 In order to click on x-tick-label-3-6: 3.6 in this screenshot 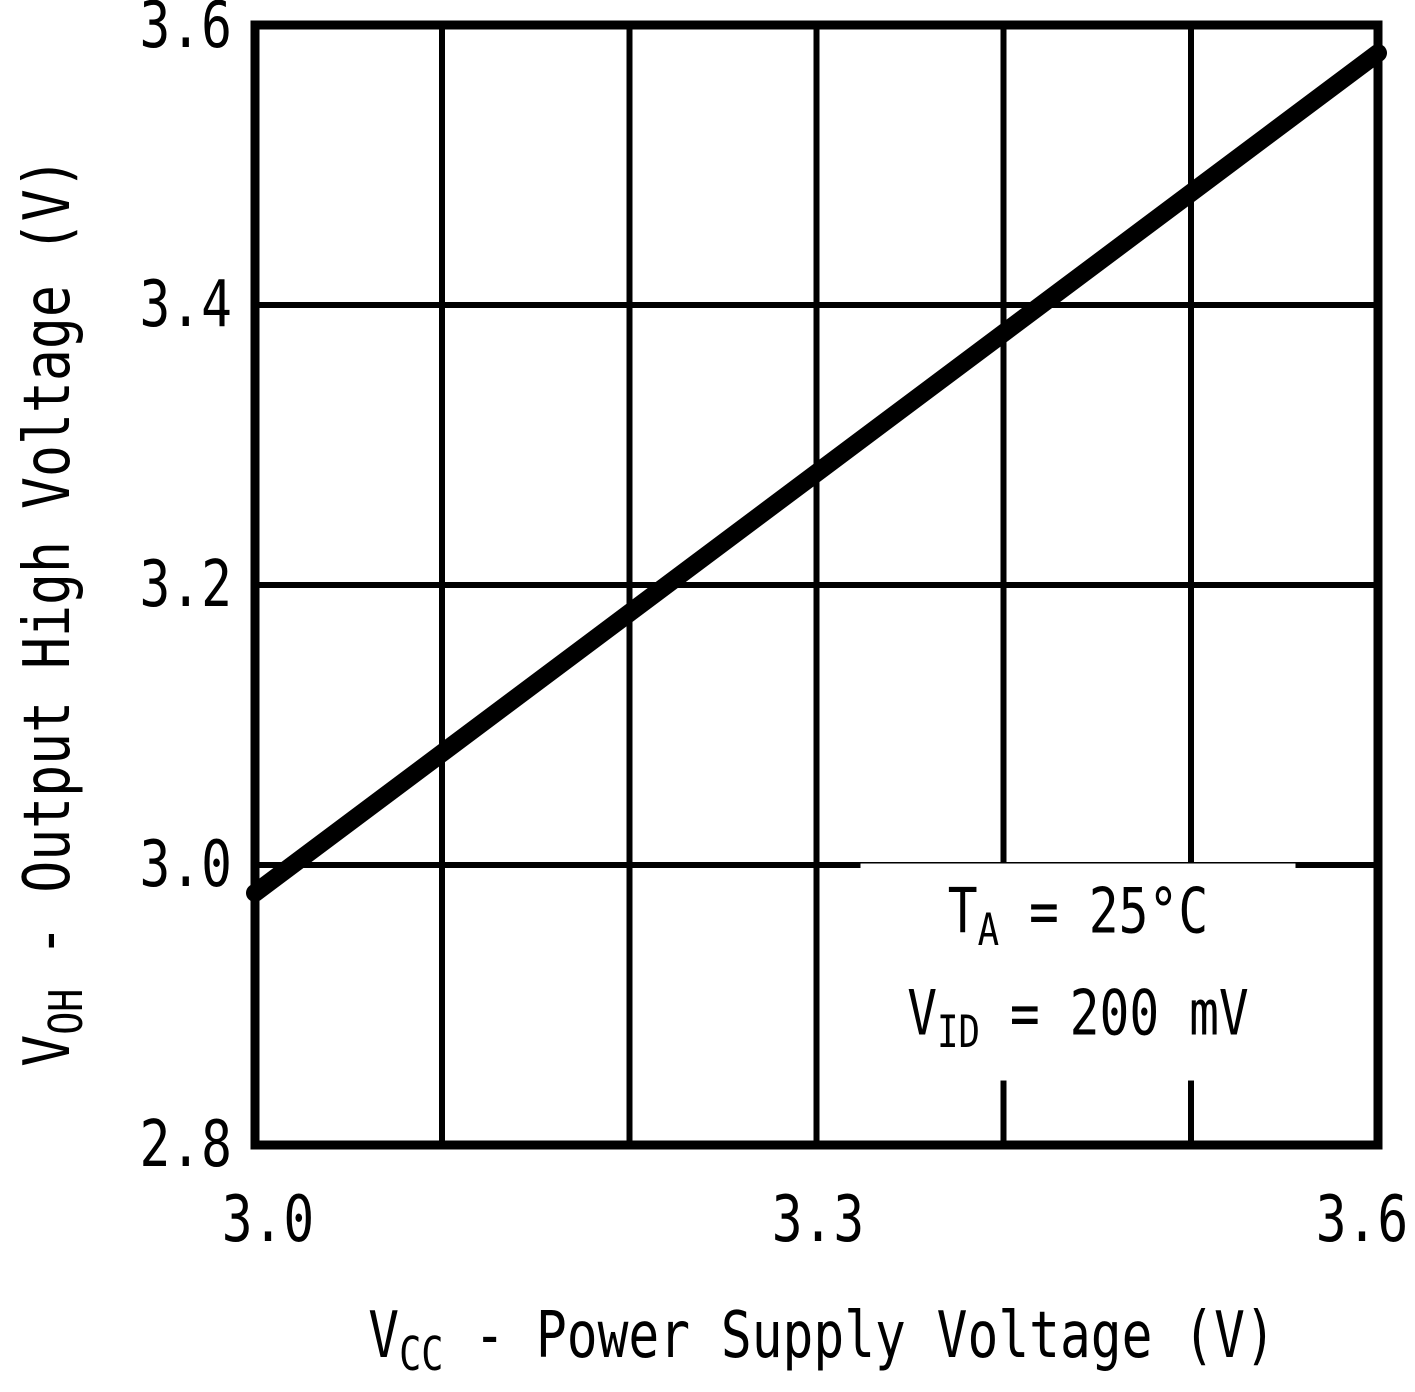, I will do `click(1362, 1220)`.